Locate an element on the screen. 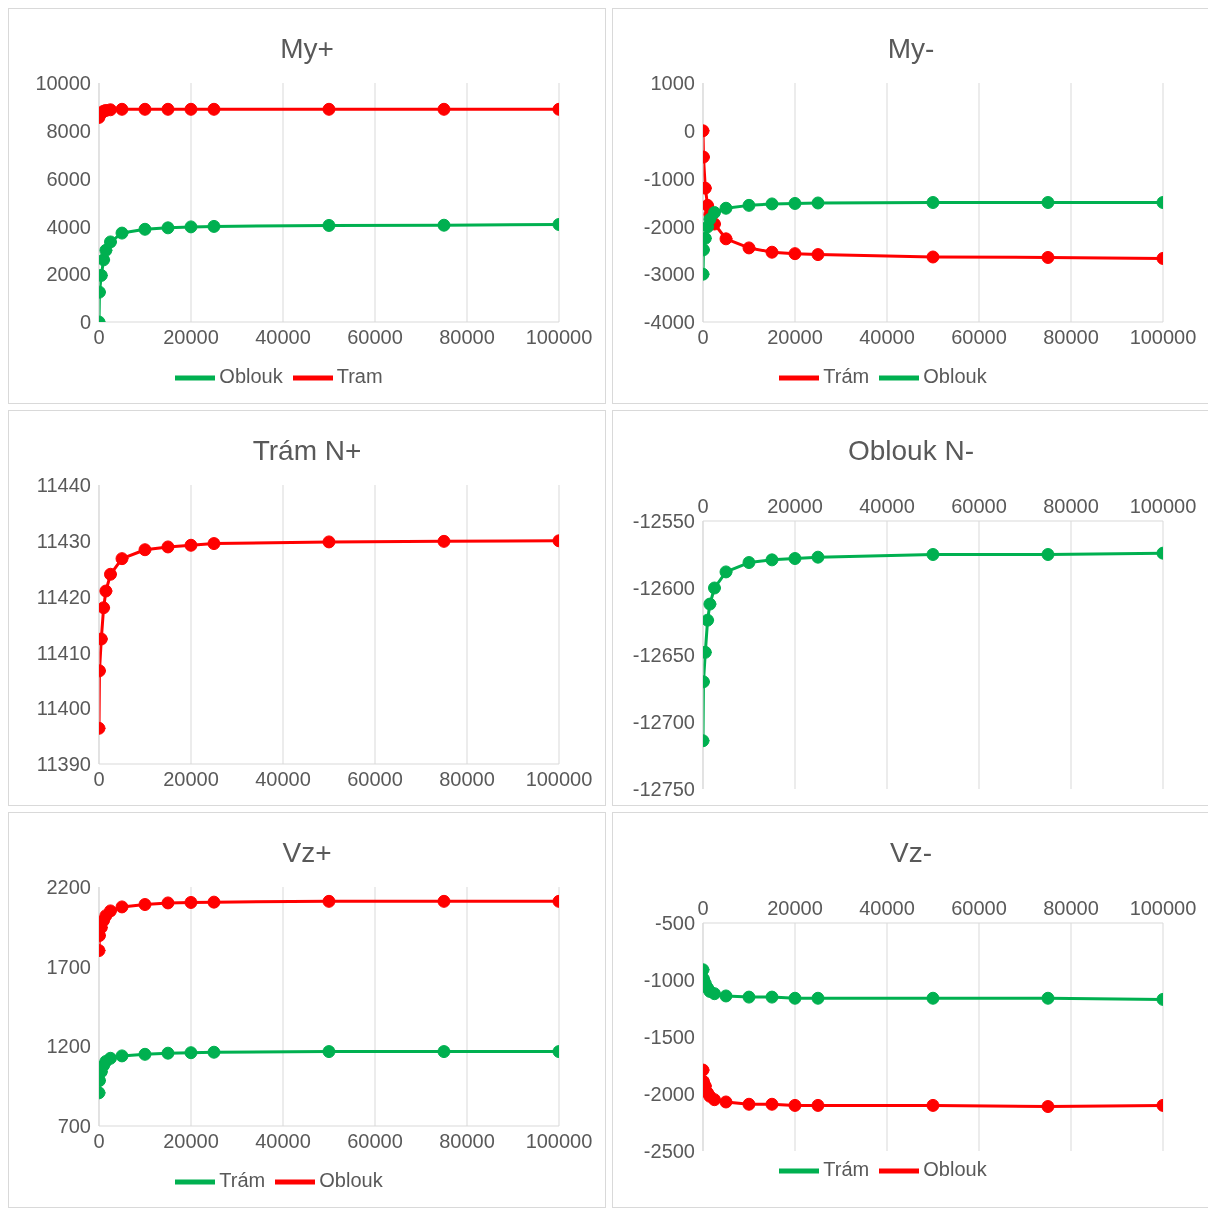 The height and width of the screenshot is (1219, 1208). y-tick-label: 1000 is located at coordinates (672, 83).